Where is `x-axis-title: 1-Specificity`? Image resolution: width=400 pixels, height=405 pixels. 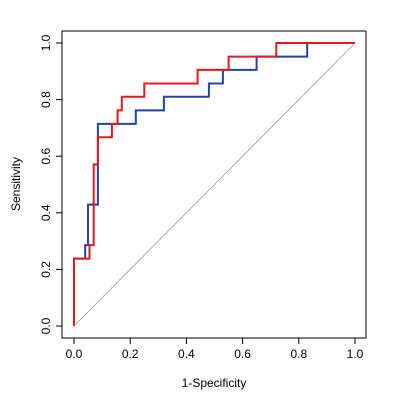
x-axis-title: 1-Specificity is located at coordinates (214, 383).